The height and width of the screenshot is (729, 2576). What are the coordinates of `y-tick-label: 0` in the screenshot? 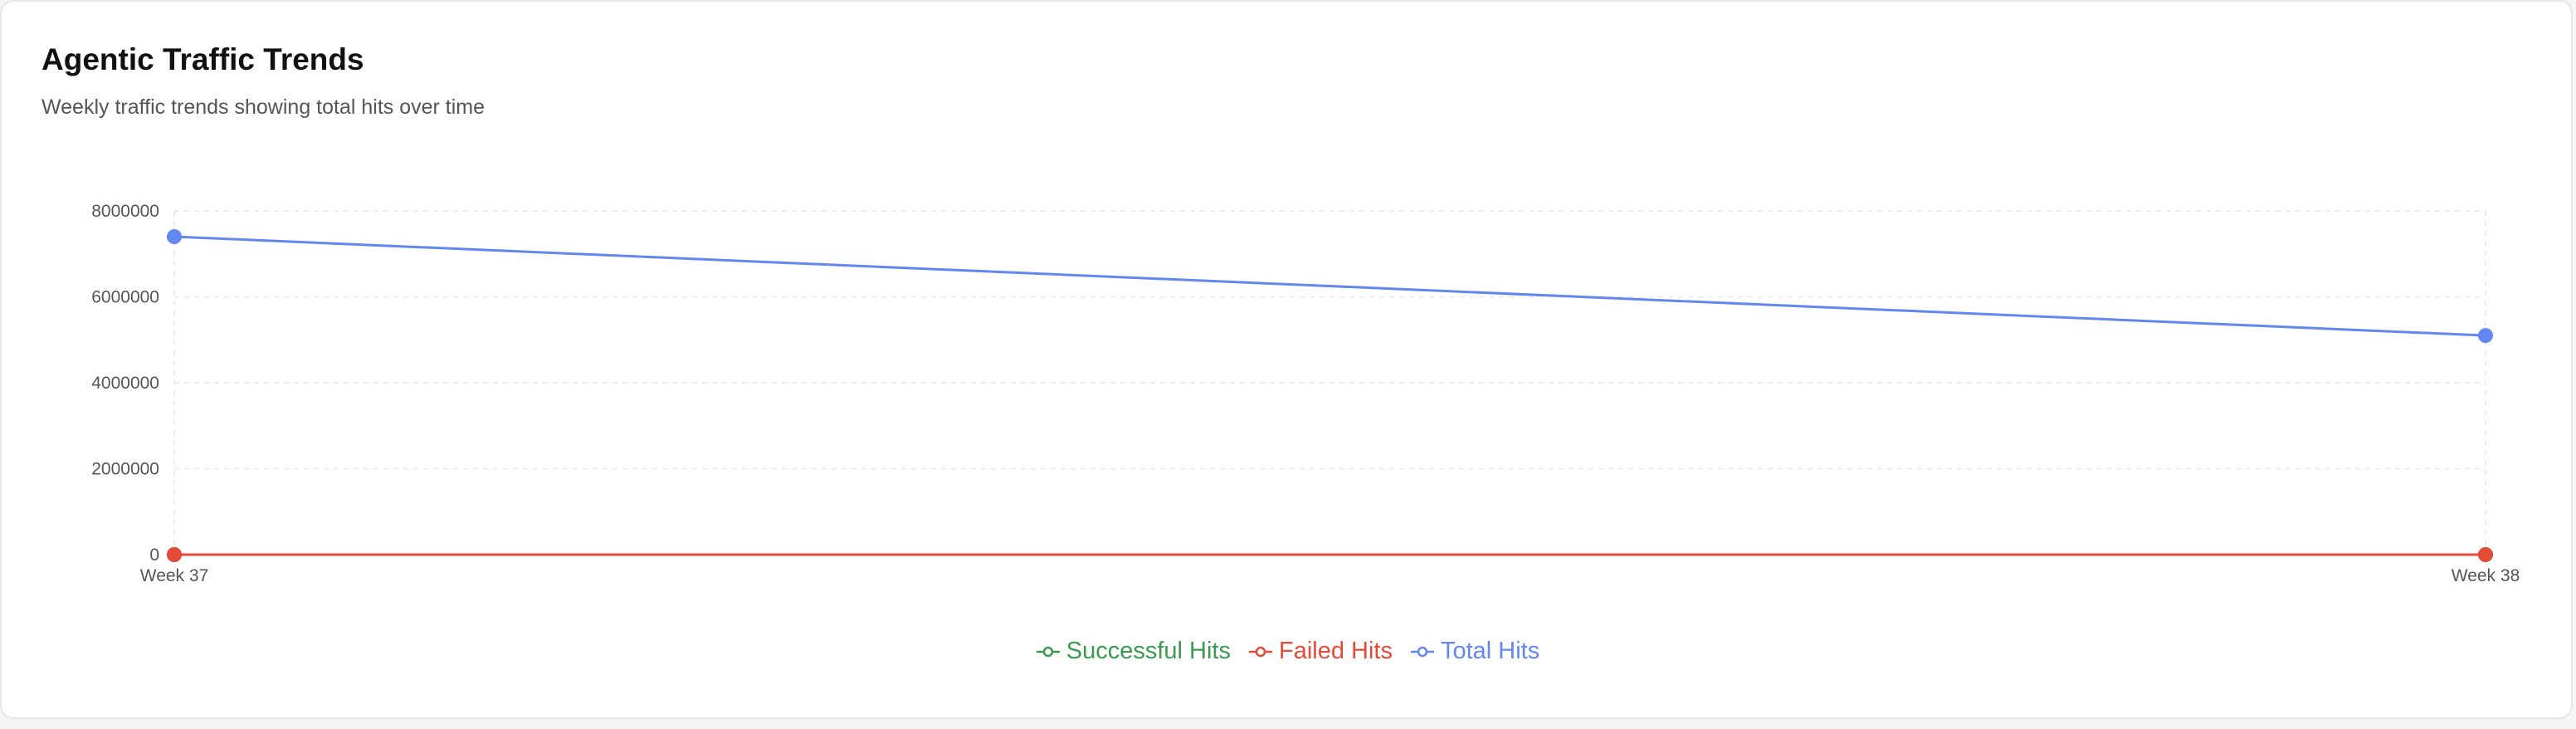 It's located at (154, 555).